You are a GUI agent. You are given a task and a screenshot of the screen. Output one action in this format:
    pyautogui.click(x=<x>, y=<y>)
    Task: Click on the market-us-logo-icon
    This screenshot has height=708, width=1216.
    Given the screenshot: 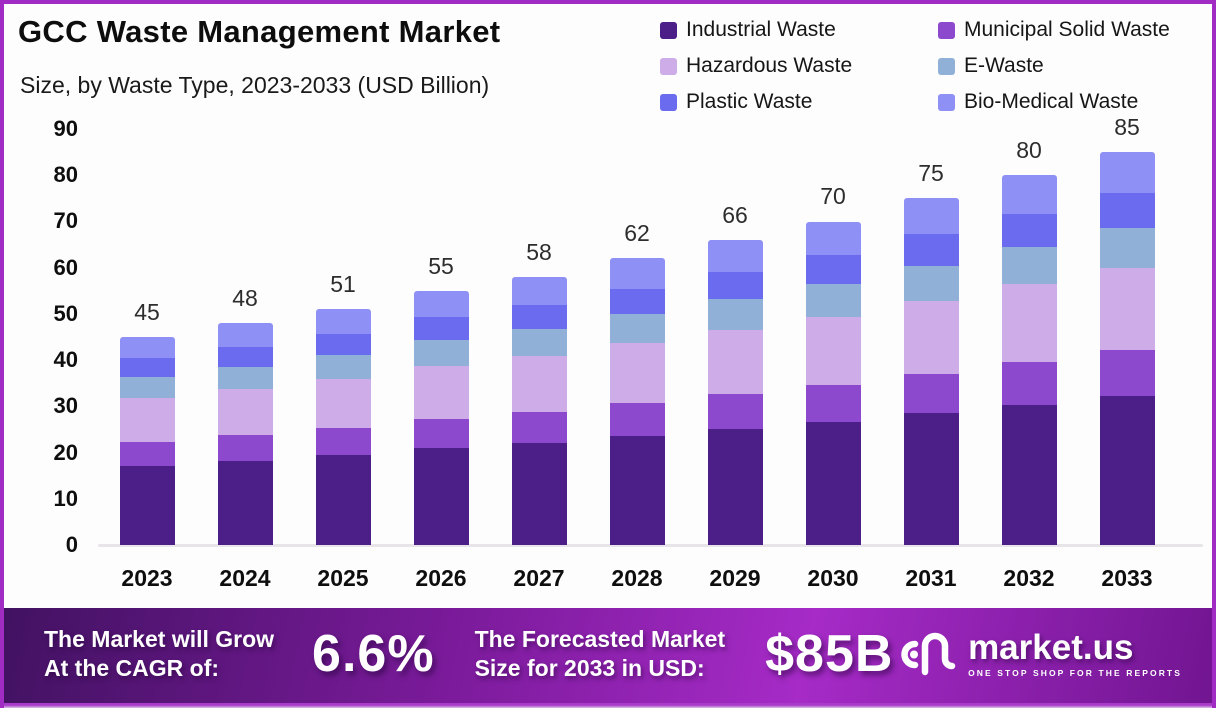 What is the action you would take?
    pyautogui.click(x=928, y=654)
    